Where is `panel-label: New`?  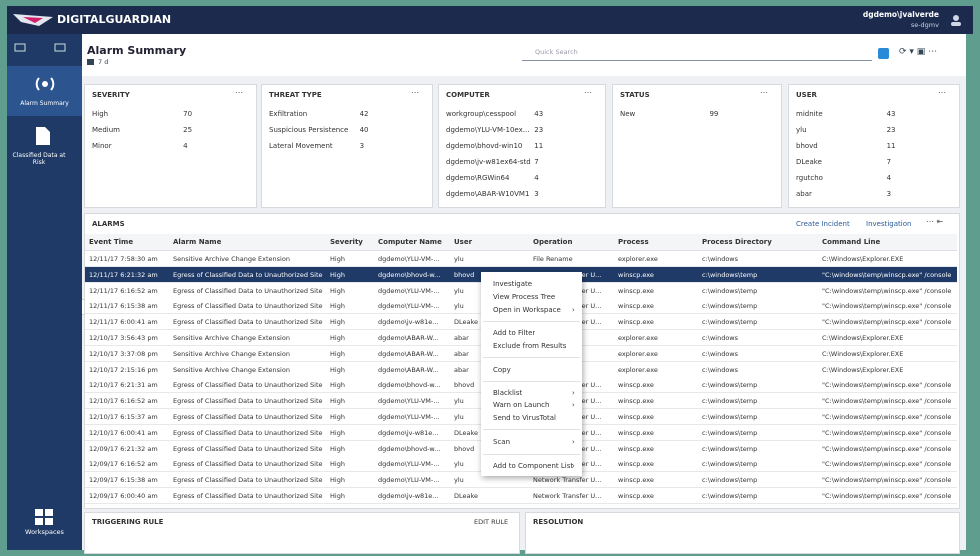
panel-label: New is located at coordinates (628, 114).